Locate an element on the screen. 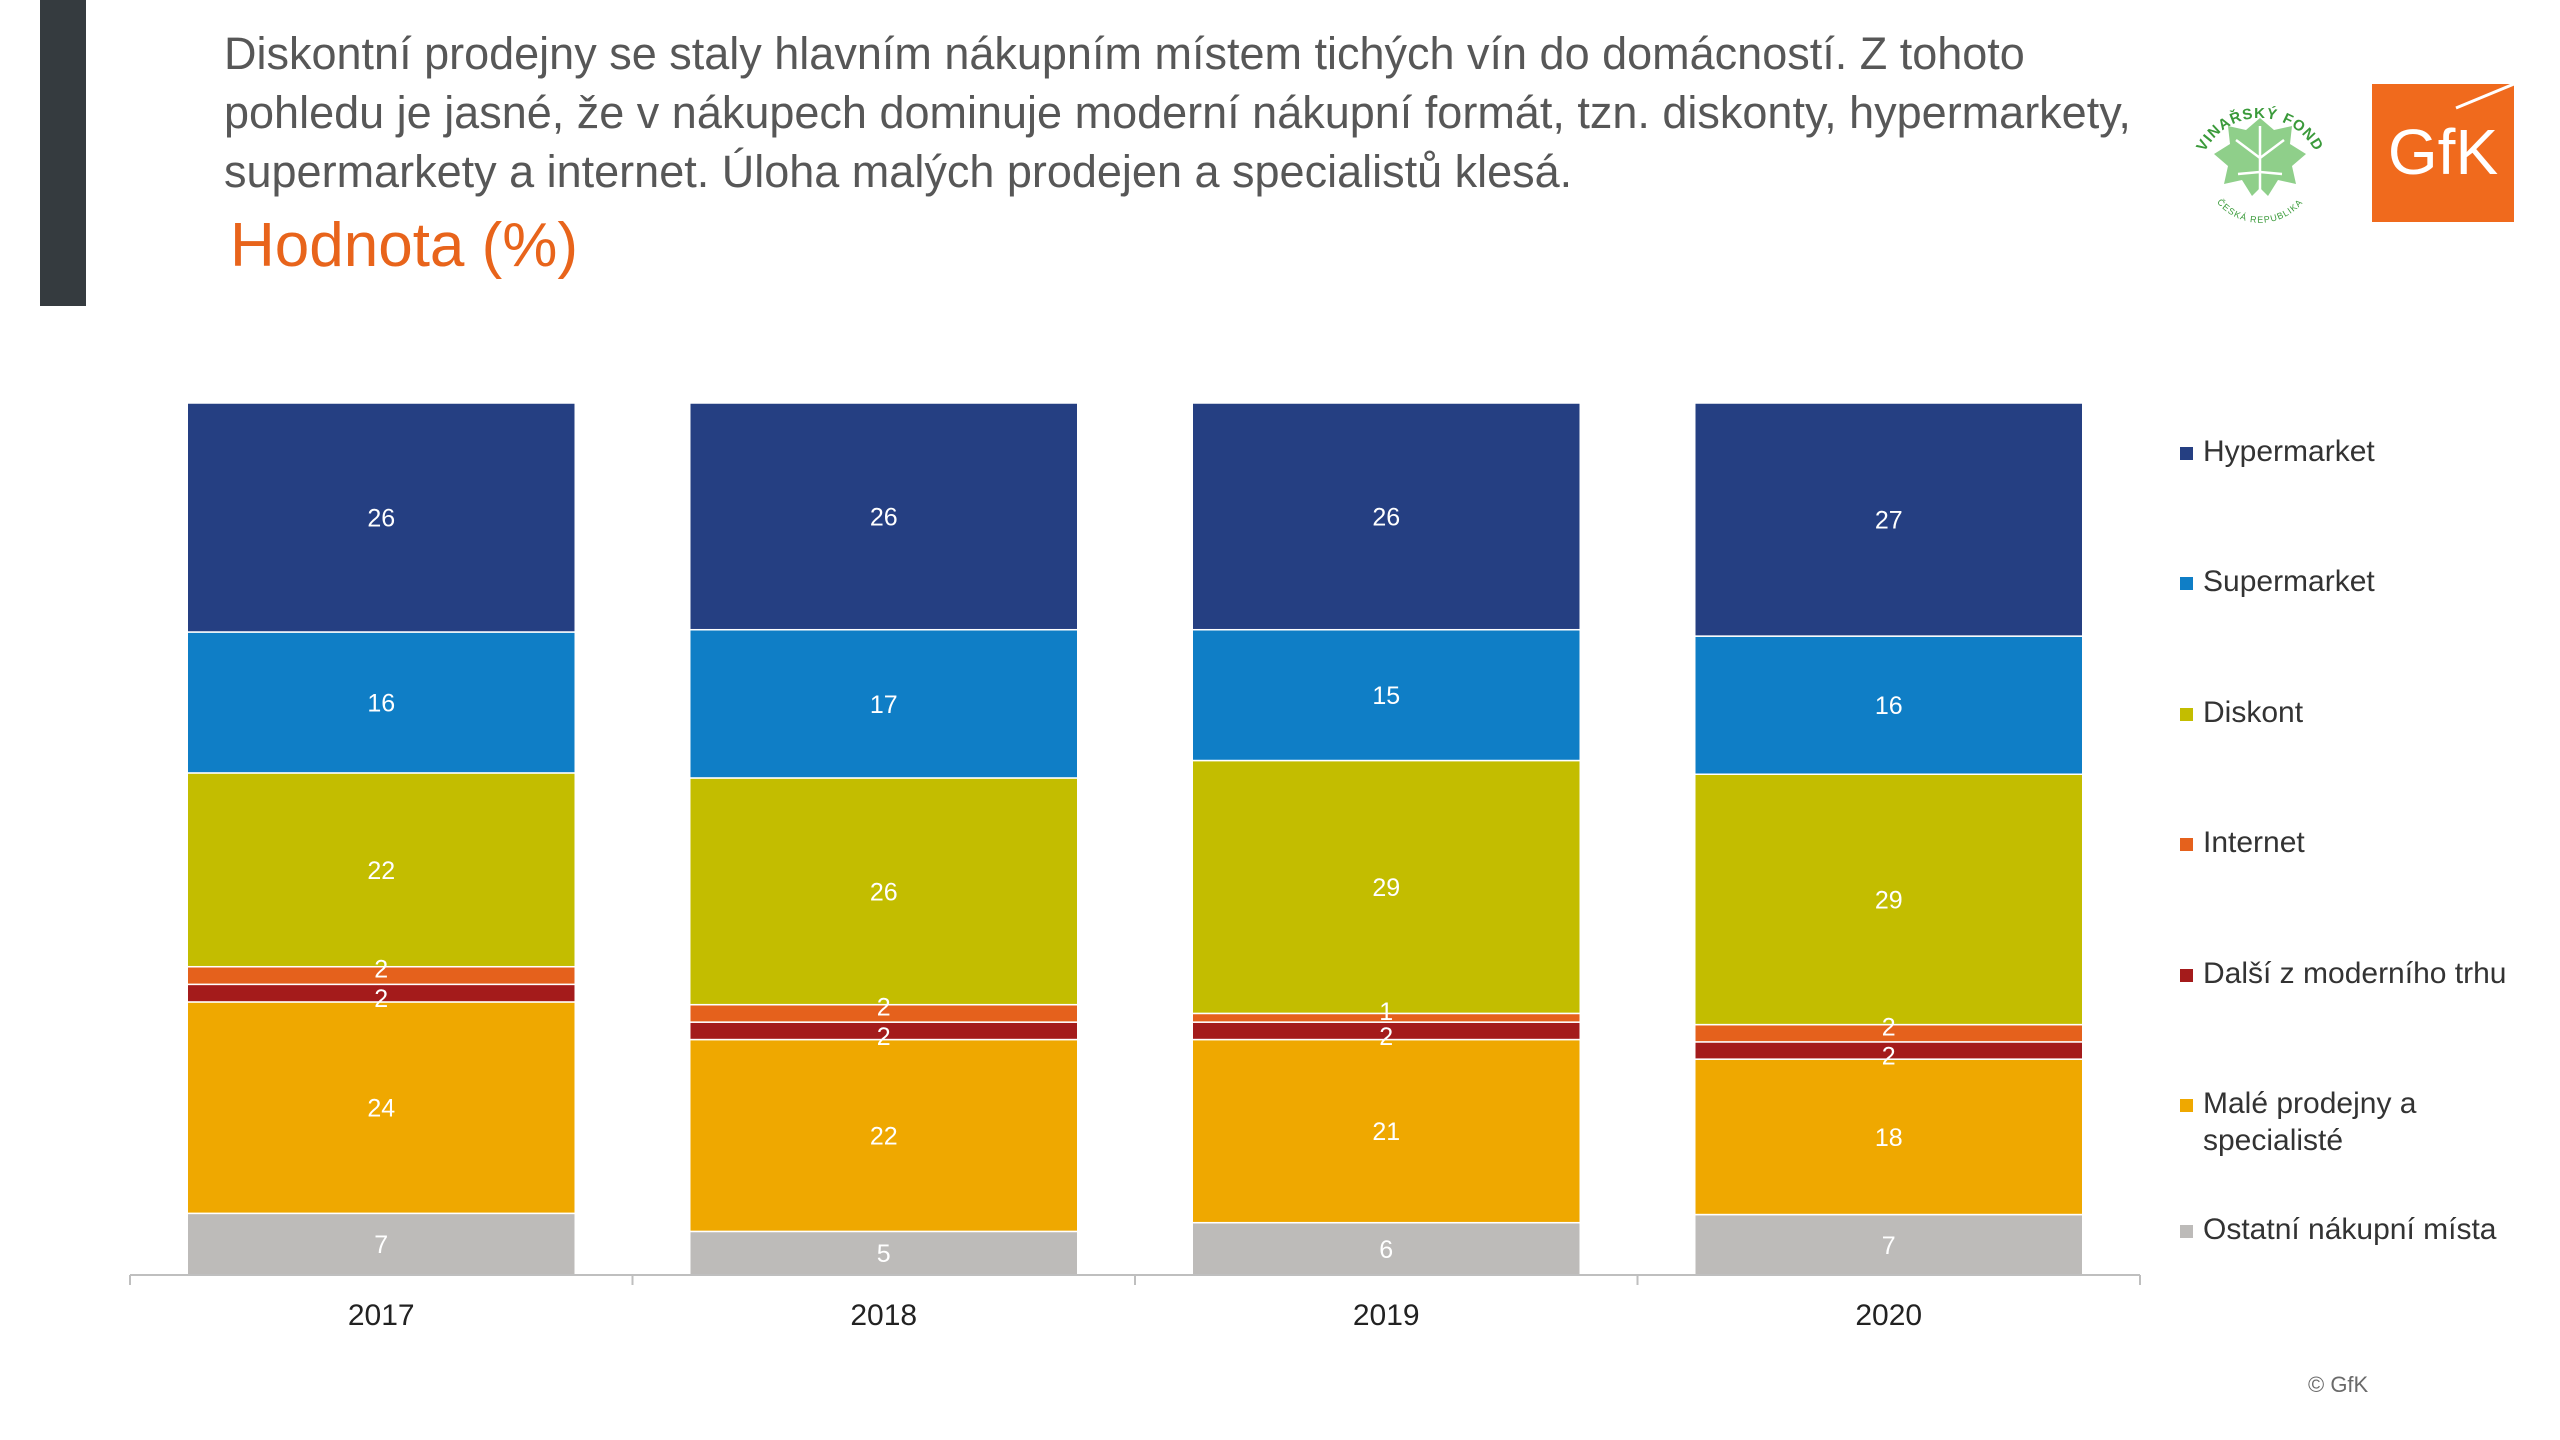  legend-label: Další z moderního trhu is located at coordinates (2355, 973).